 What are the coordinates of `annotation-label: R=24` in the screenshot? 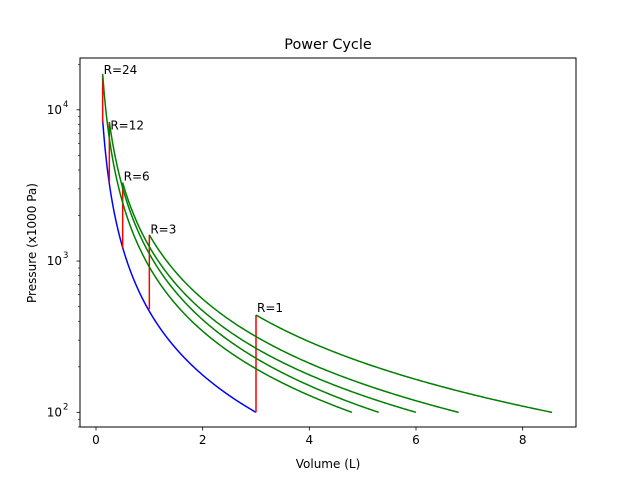 It's located at (121, 70).